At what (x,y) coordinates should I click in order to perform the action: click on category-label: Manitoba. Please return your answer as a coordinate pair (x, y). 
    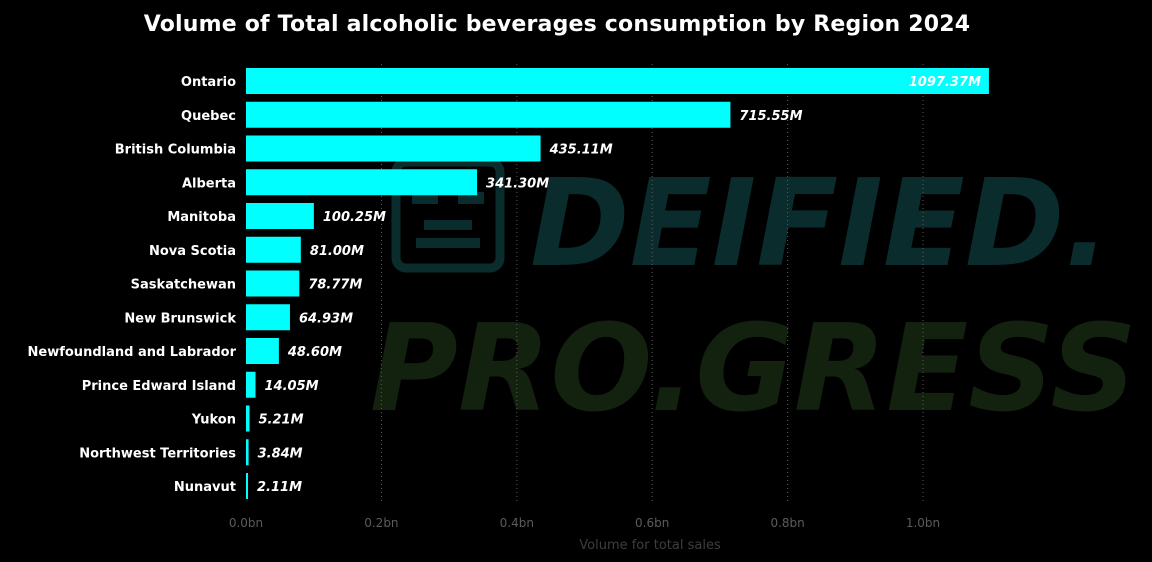
    Looking at the image, I should click on (201, 217).